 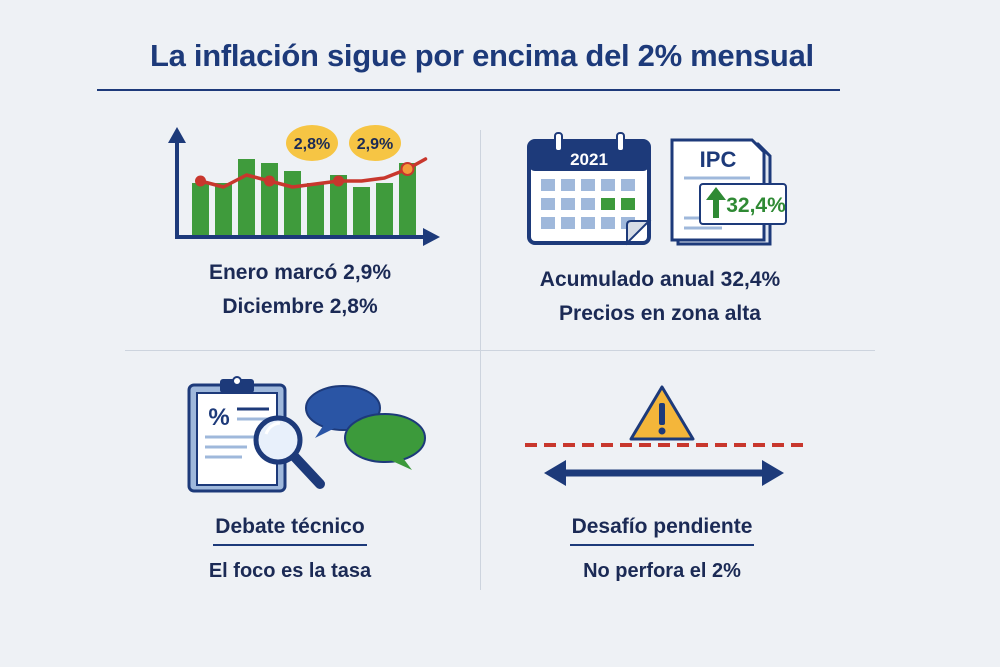 What do you see at coordinates (290, 550) in the screenshot?
I see `bottom-left-caption: Debate técnico El foco es la tasa` at bounding box center [290, 550].